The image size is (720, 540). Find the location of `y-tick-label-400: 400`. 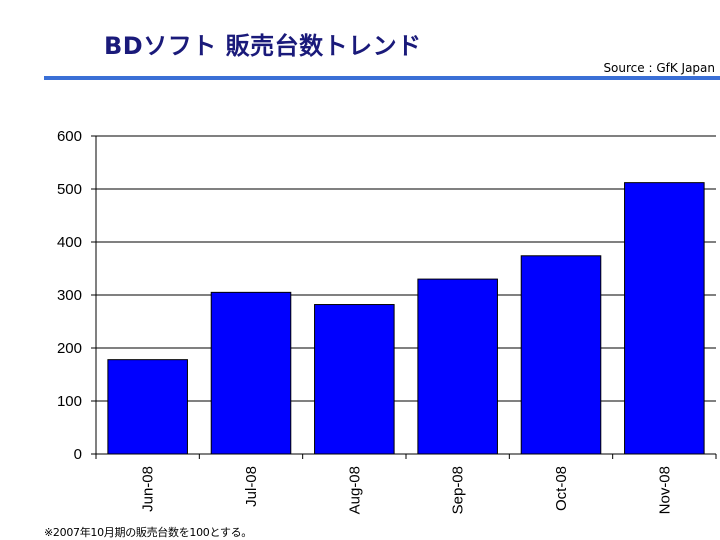

y-tick-label-400: 400 is located at coordinates (69, 242).